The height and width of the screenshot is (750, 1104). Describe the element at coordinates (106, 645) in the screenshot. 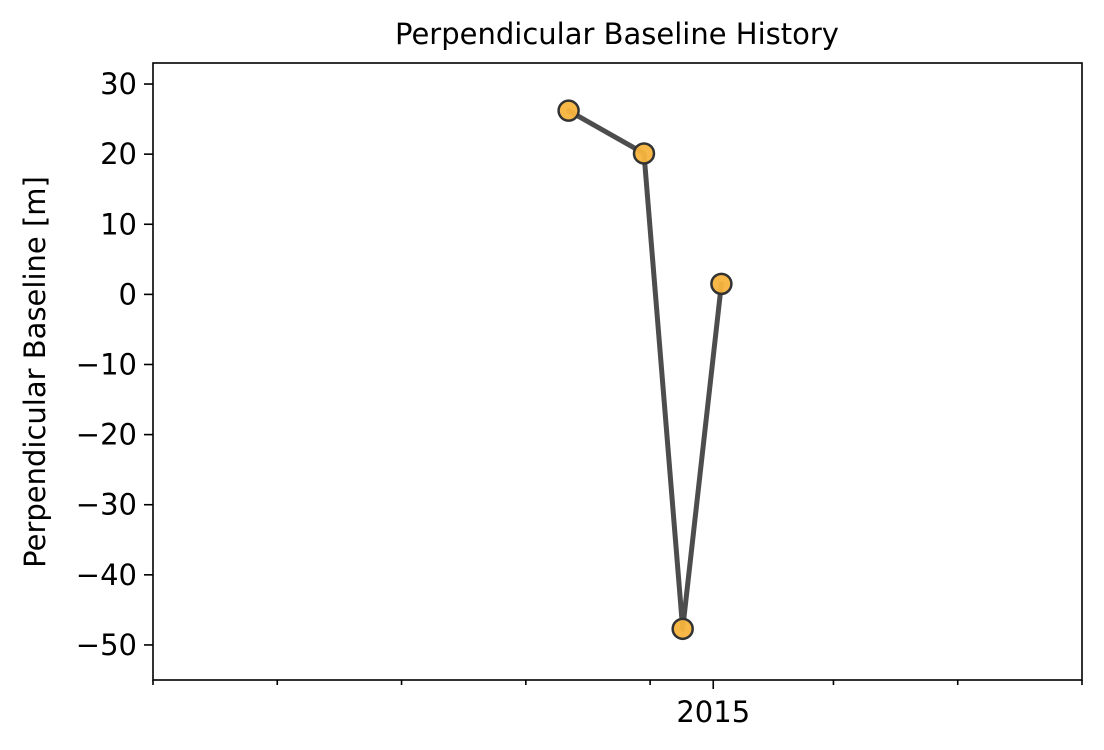

I see `y-tick-label: −50` at that location.